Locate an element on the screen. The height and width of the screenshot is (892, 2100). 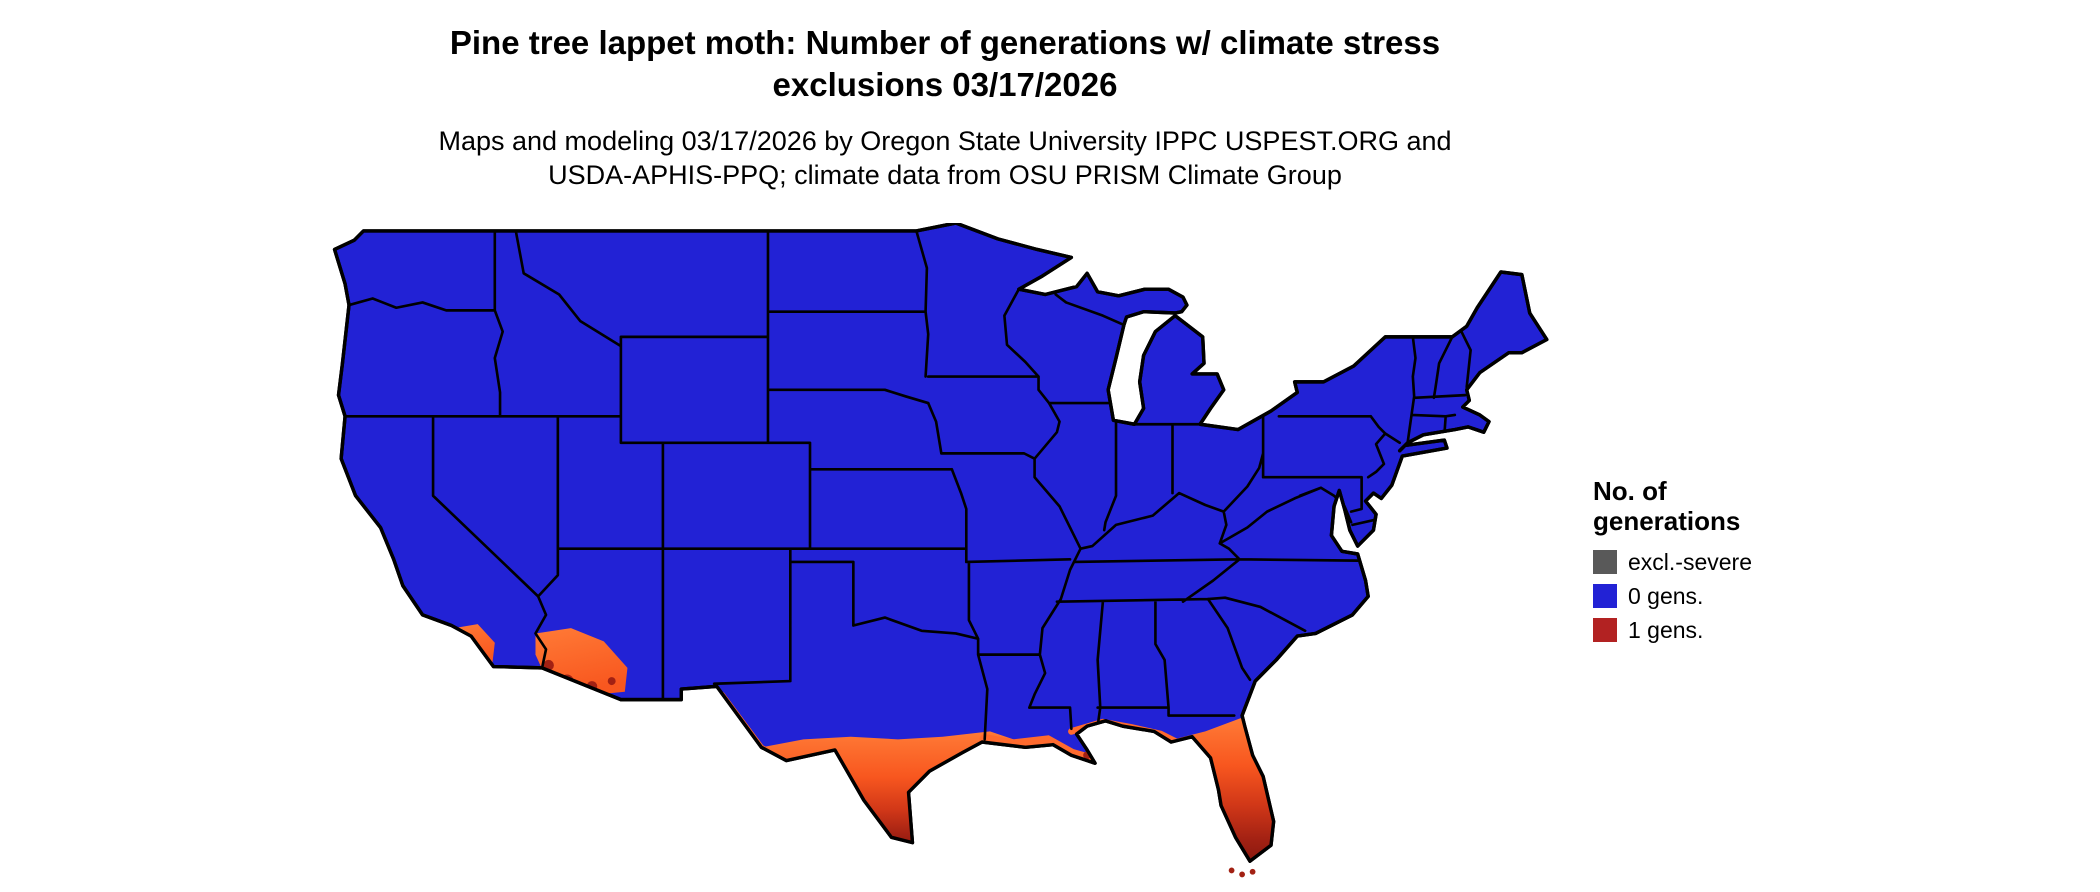
one-gen-label: 1 gens. is located at coordinates (1666, 630).